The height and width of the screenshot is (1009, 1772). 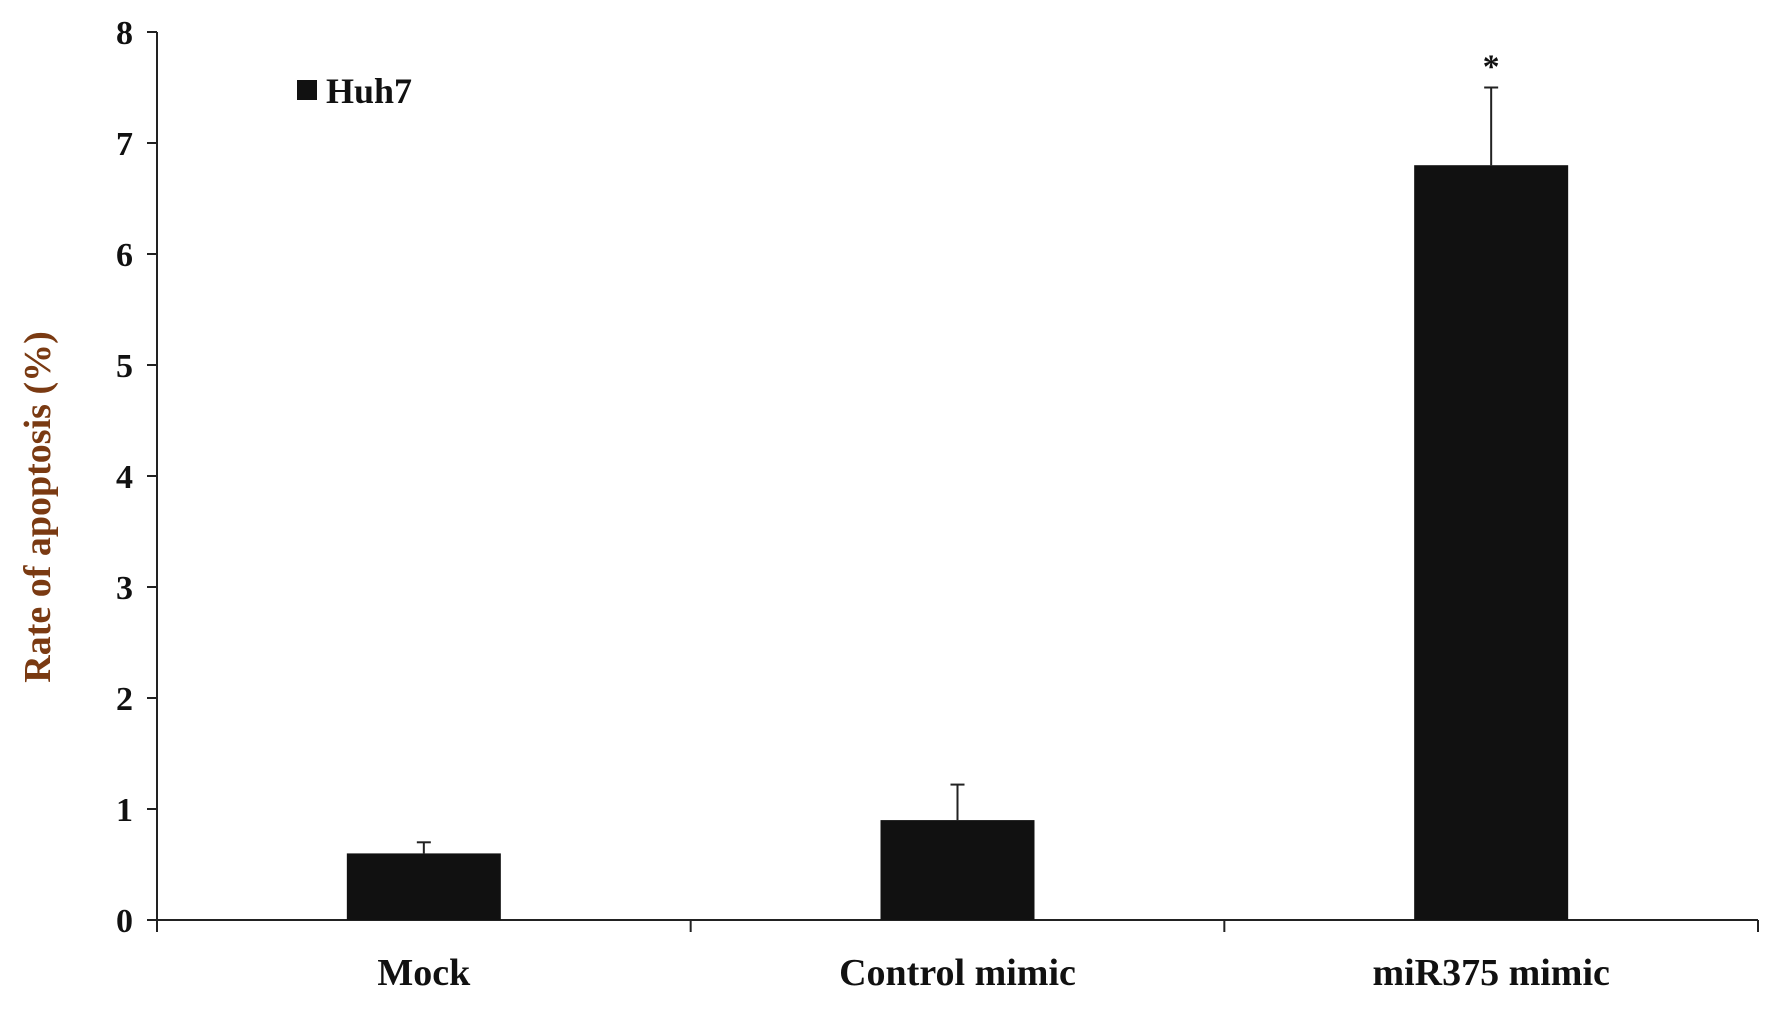 I want to click on x-tick-label: miR375 mimic, so click(x=1490, y=973).